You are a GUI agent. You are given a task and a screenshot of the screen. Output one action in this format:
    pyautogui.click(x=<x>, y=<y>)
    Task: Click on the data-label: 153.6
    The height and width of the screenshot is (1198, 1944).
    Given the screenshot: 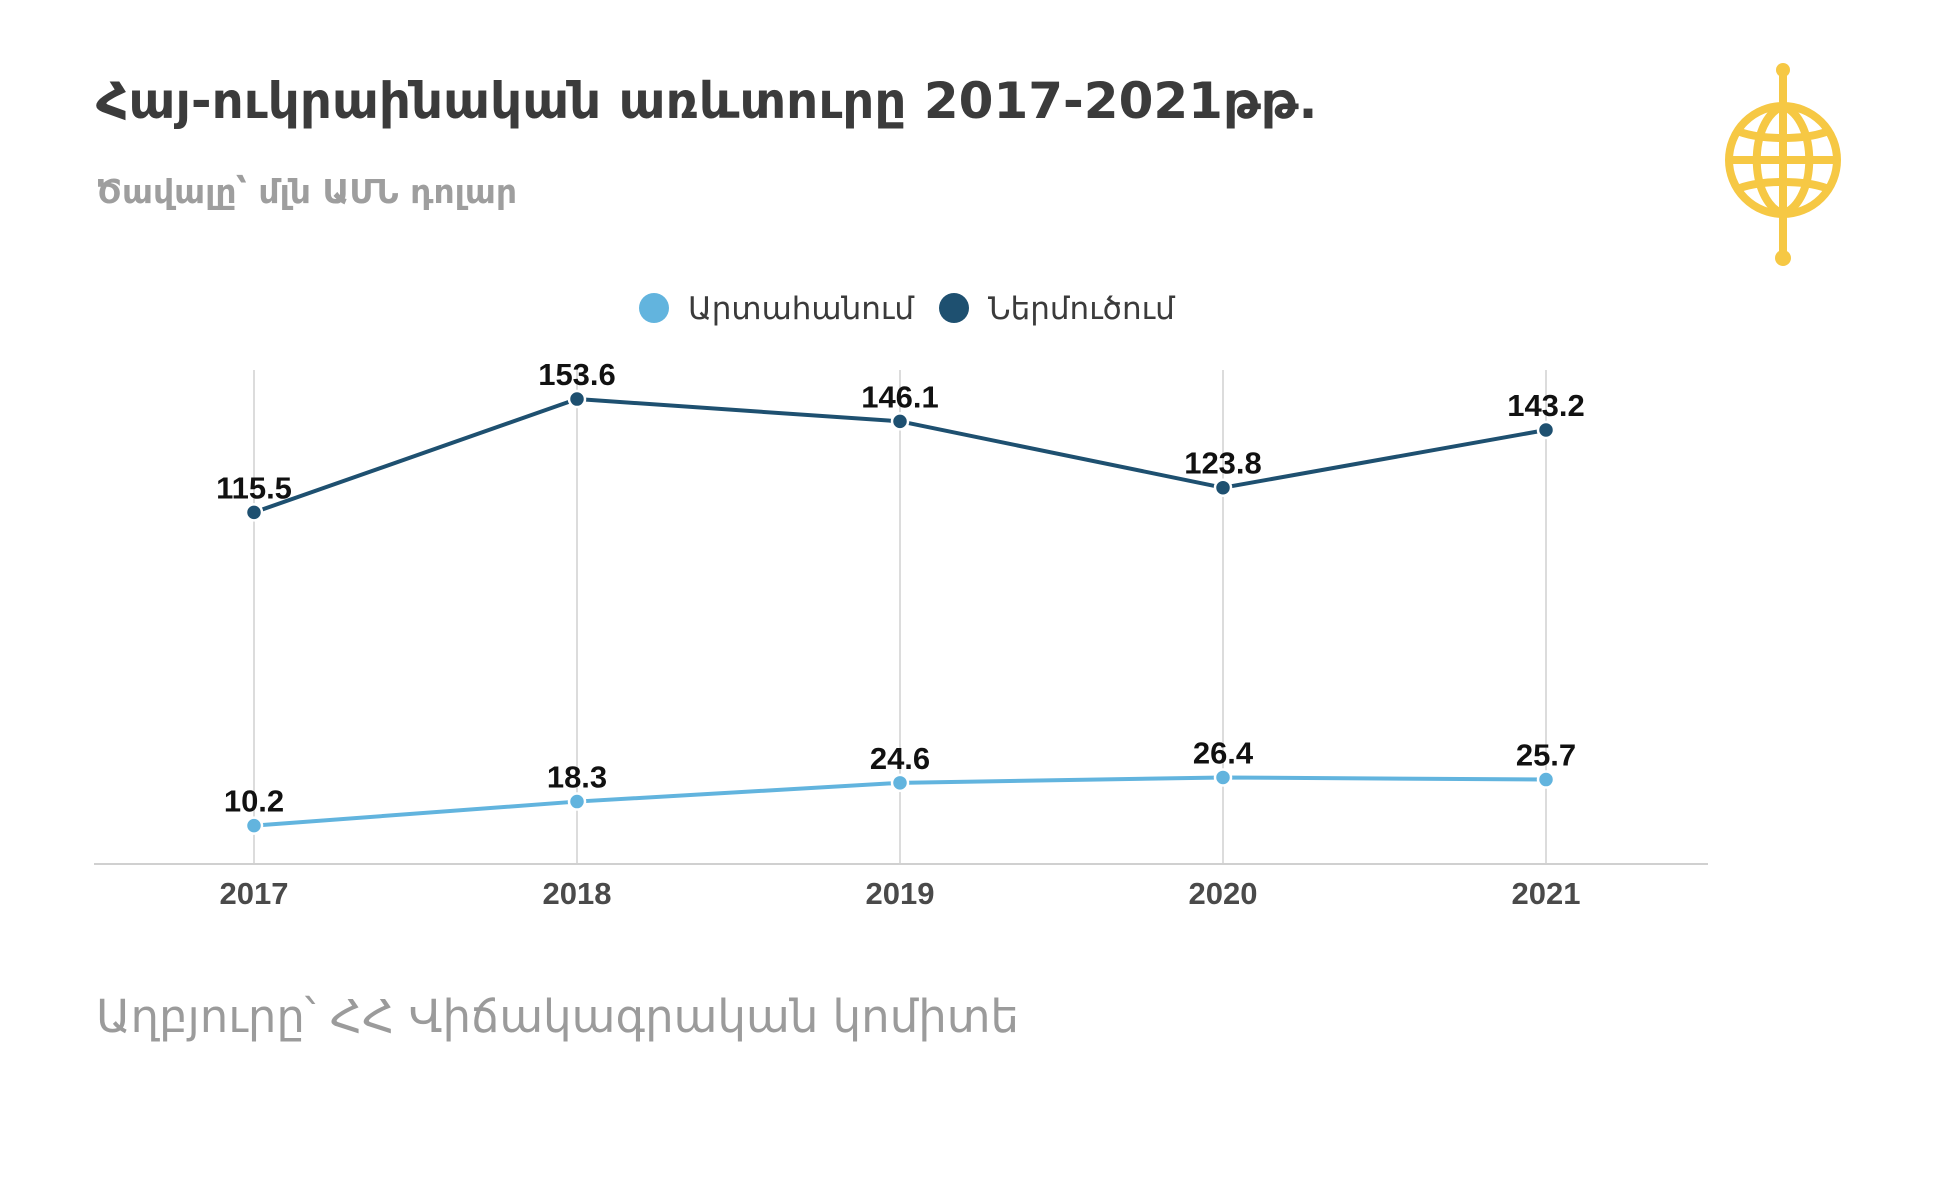 What is the action you would take?
    pyautogui.click(x=577, y=374)
    